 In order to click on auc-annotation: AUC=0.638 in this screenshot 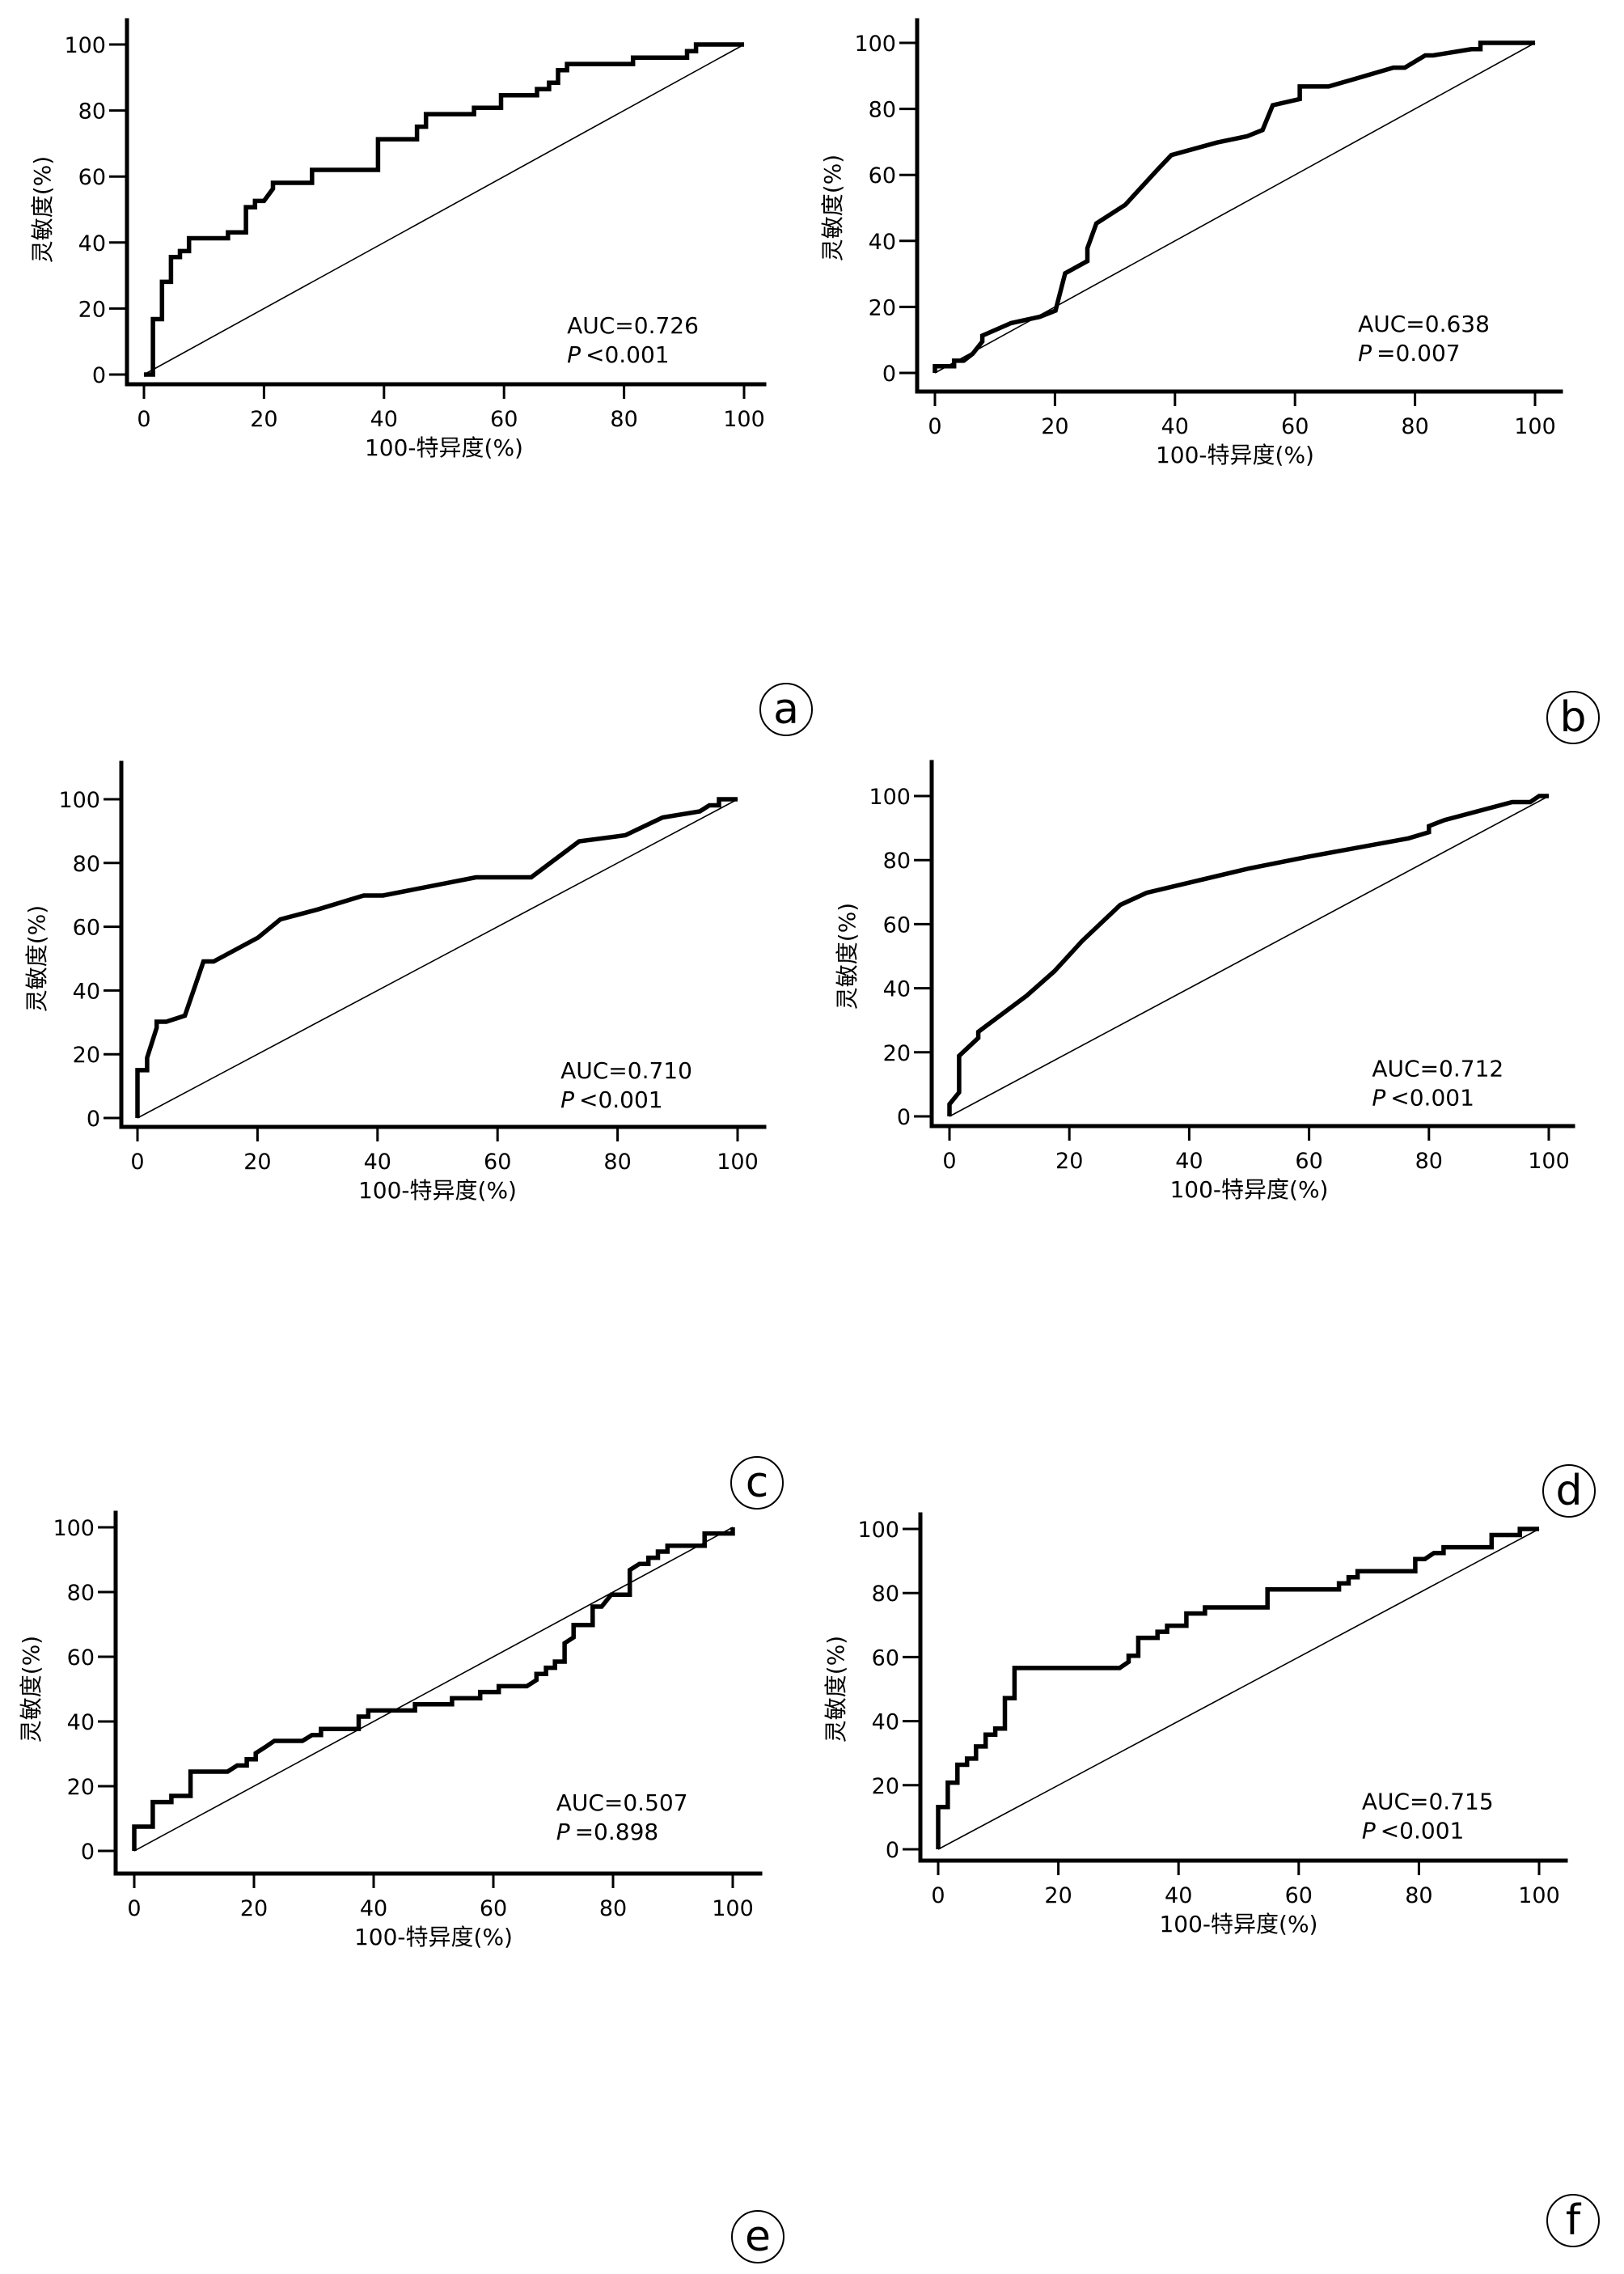, I will do `click(1424, 324)`.